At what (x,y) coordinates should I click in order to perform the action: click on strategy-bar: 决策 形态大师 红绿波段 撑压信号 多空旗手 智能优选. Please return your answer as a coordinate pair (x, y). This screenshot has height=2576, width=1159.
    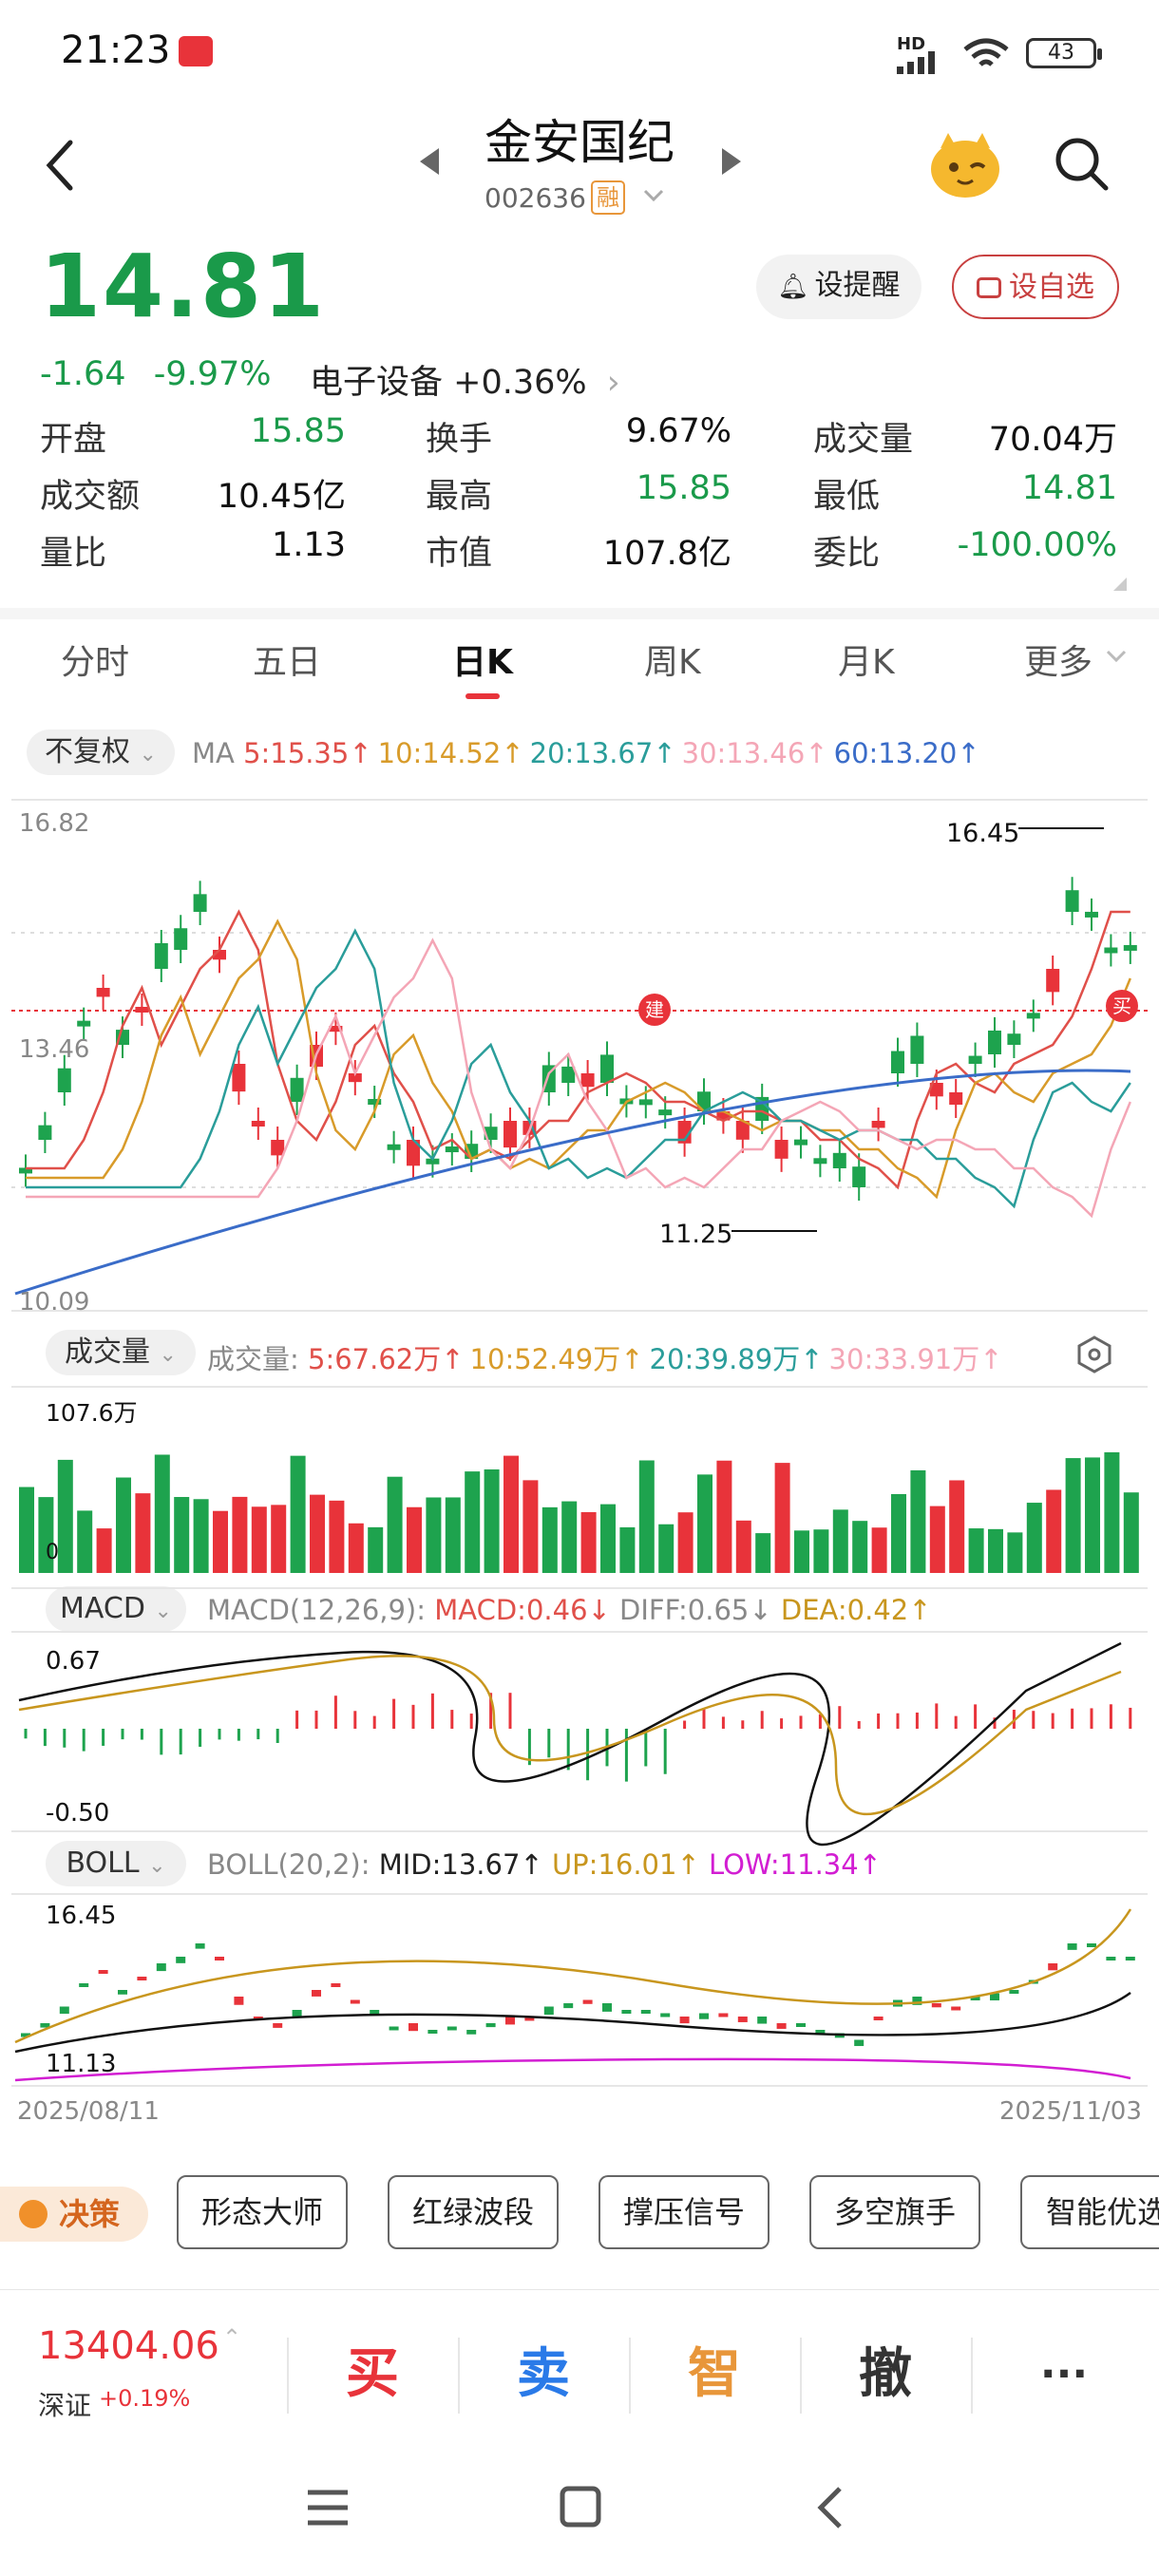
    Looking at the image, I should click on (579, 2213).